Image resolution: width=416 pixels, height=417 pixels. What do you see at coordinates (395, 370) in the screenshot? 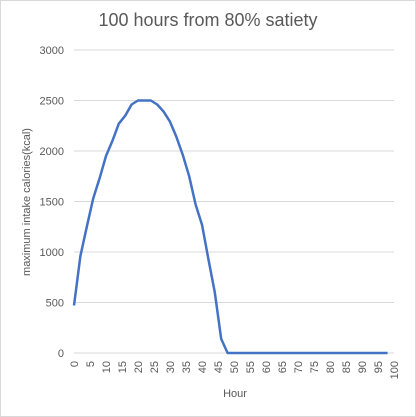
I see `x-tick-label: 100` at bounding box center [395, 370].